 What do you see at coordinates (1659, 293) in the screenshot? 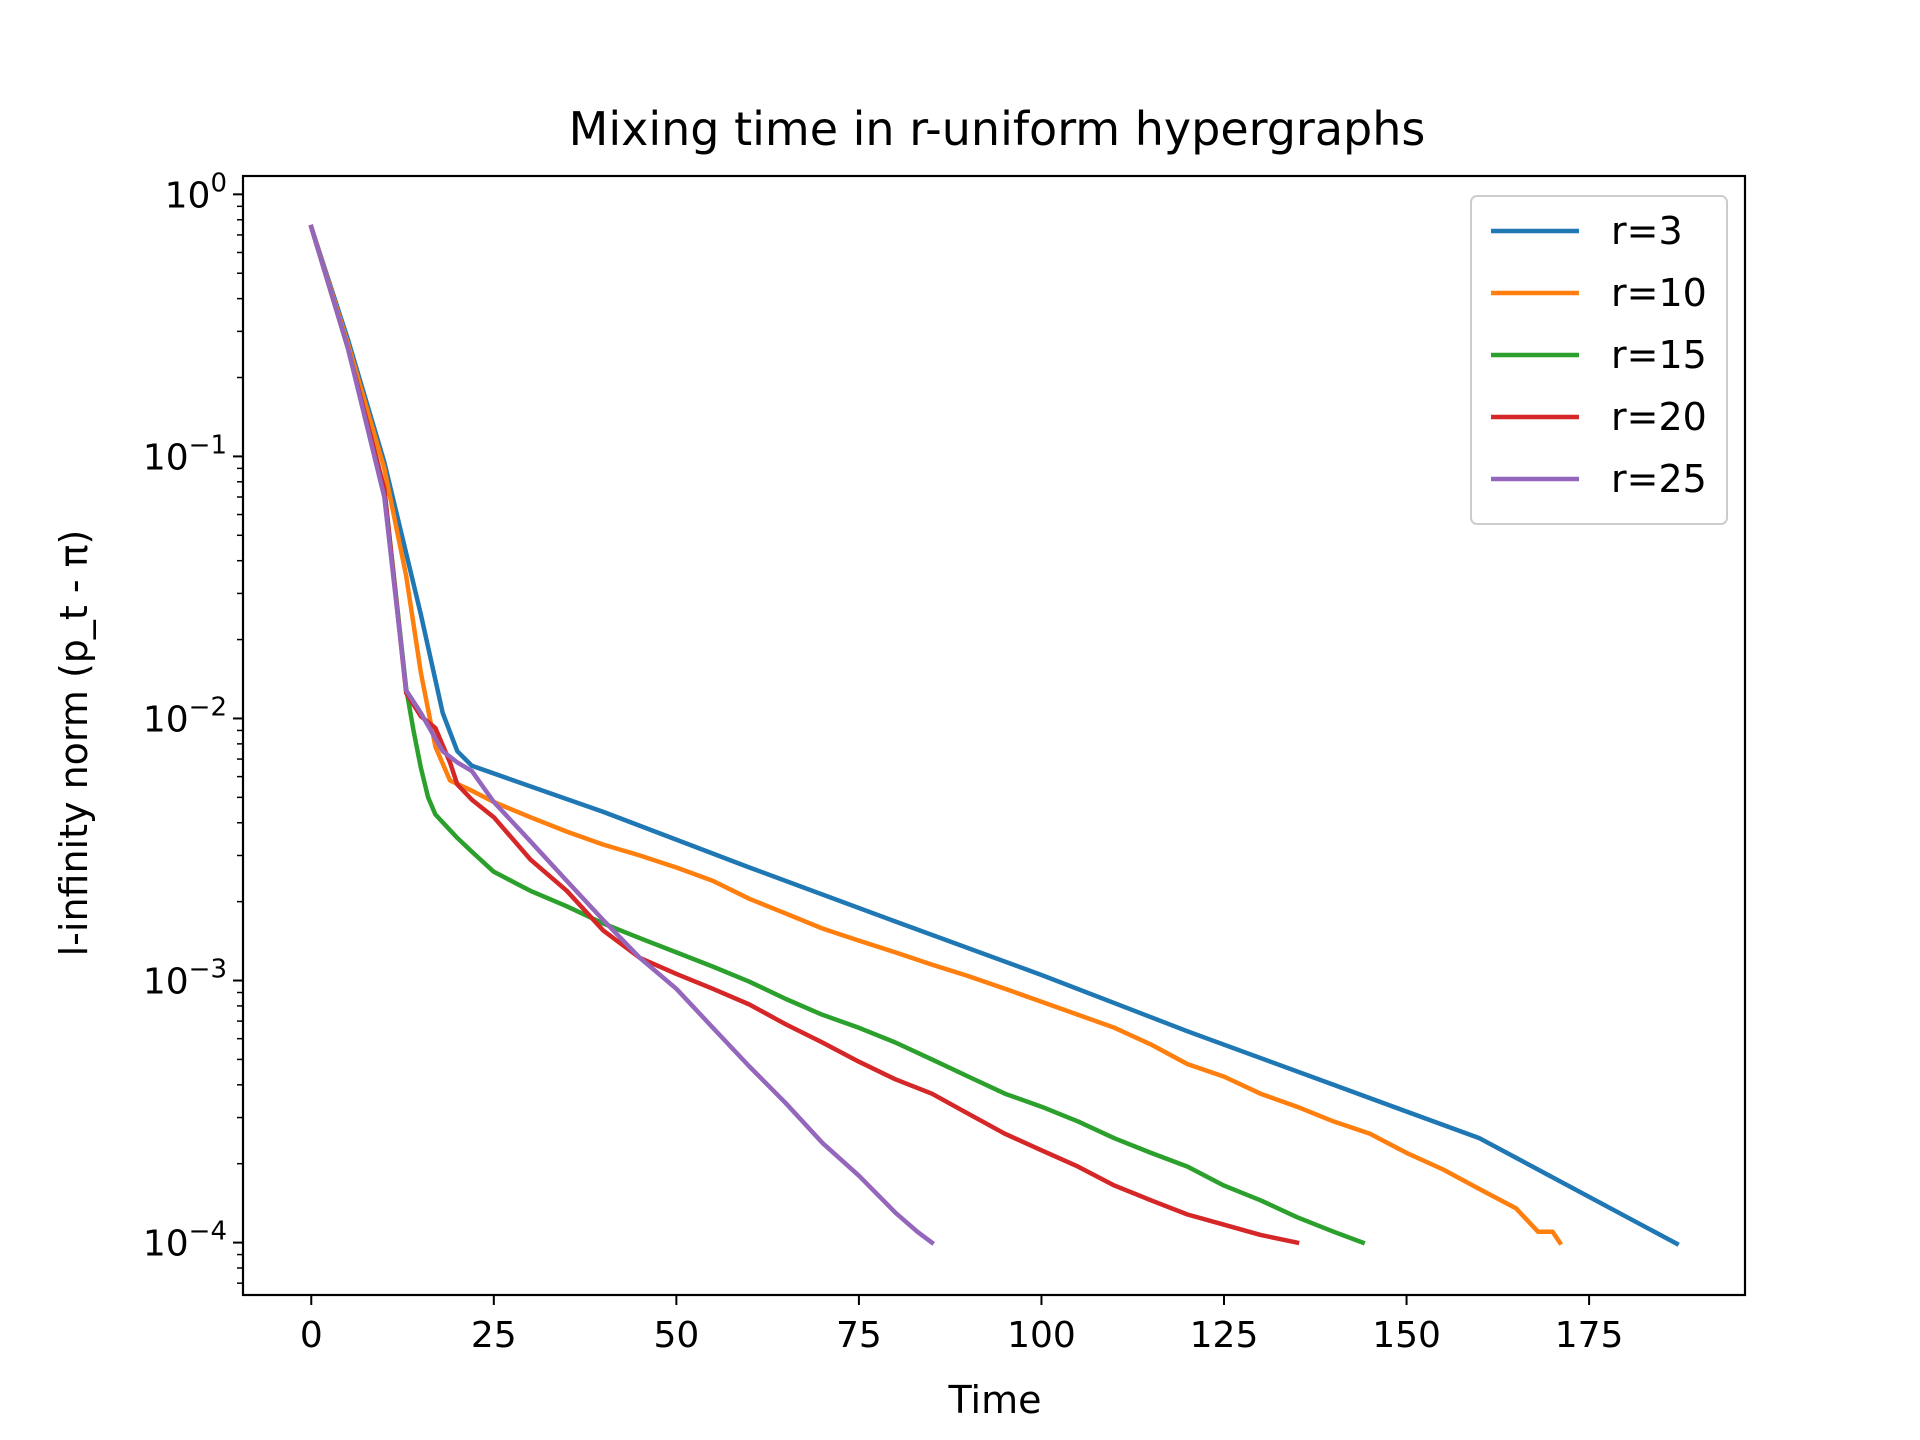
I see `legend-label-r=10: r=10` at bounding box center [1659, 293].